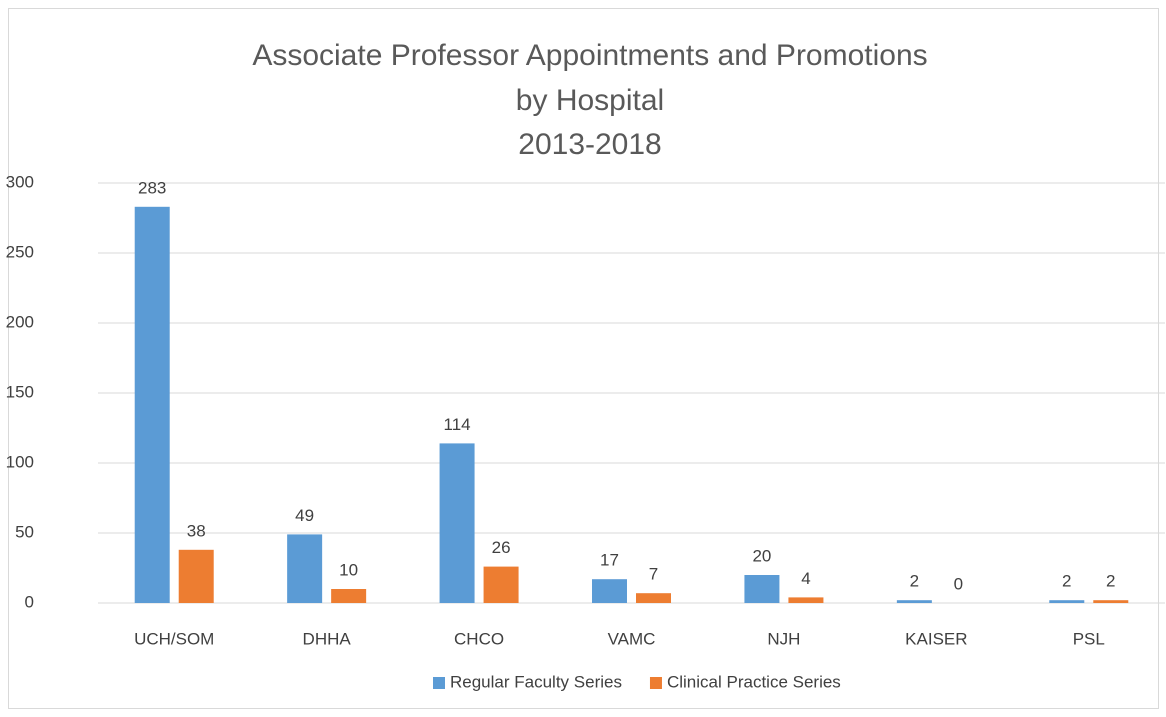 The height and width of the screenshot is (717, 1166). What do you see at coordinates (304, 515) in the screenshot?
I see `data-label: 49` at bounding box center [304, 515].